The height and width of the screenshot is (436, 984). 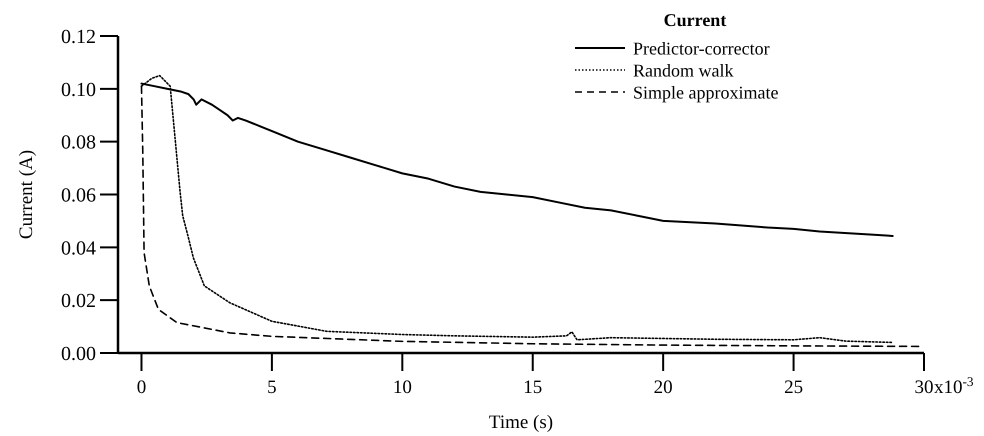 I want to click on x-tick-label: 5, so click(x=272, y=387).